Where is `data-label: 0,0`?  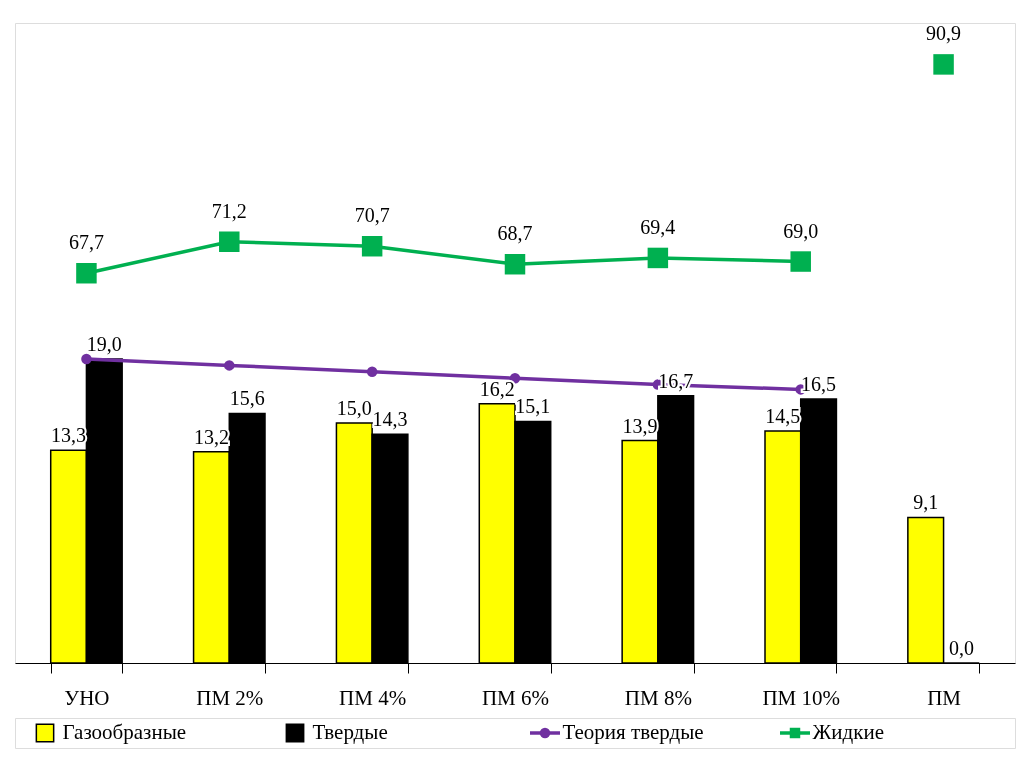 data-label: 0,0 is located at coordinates (961, 648).